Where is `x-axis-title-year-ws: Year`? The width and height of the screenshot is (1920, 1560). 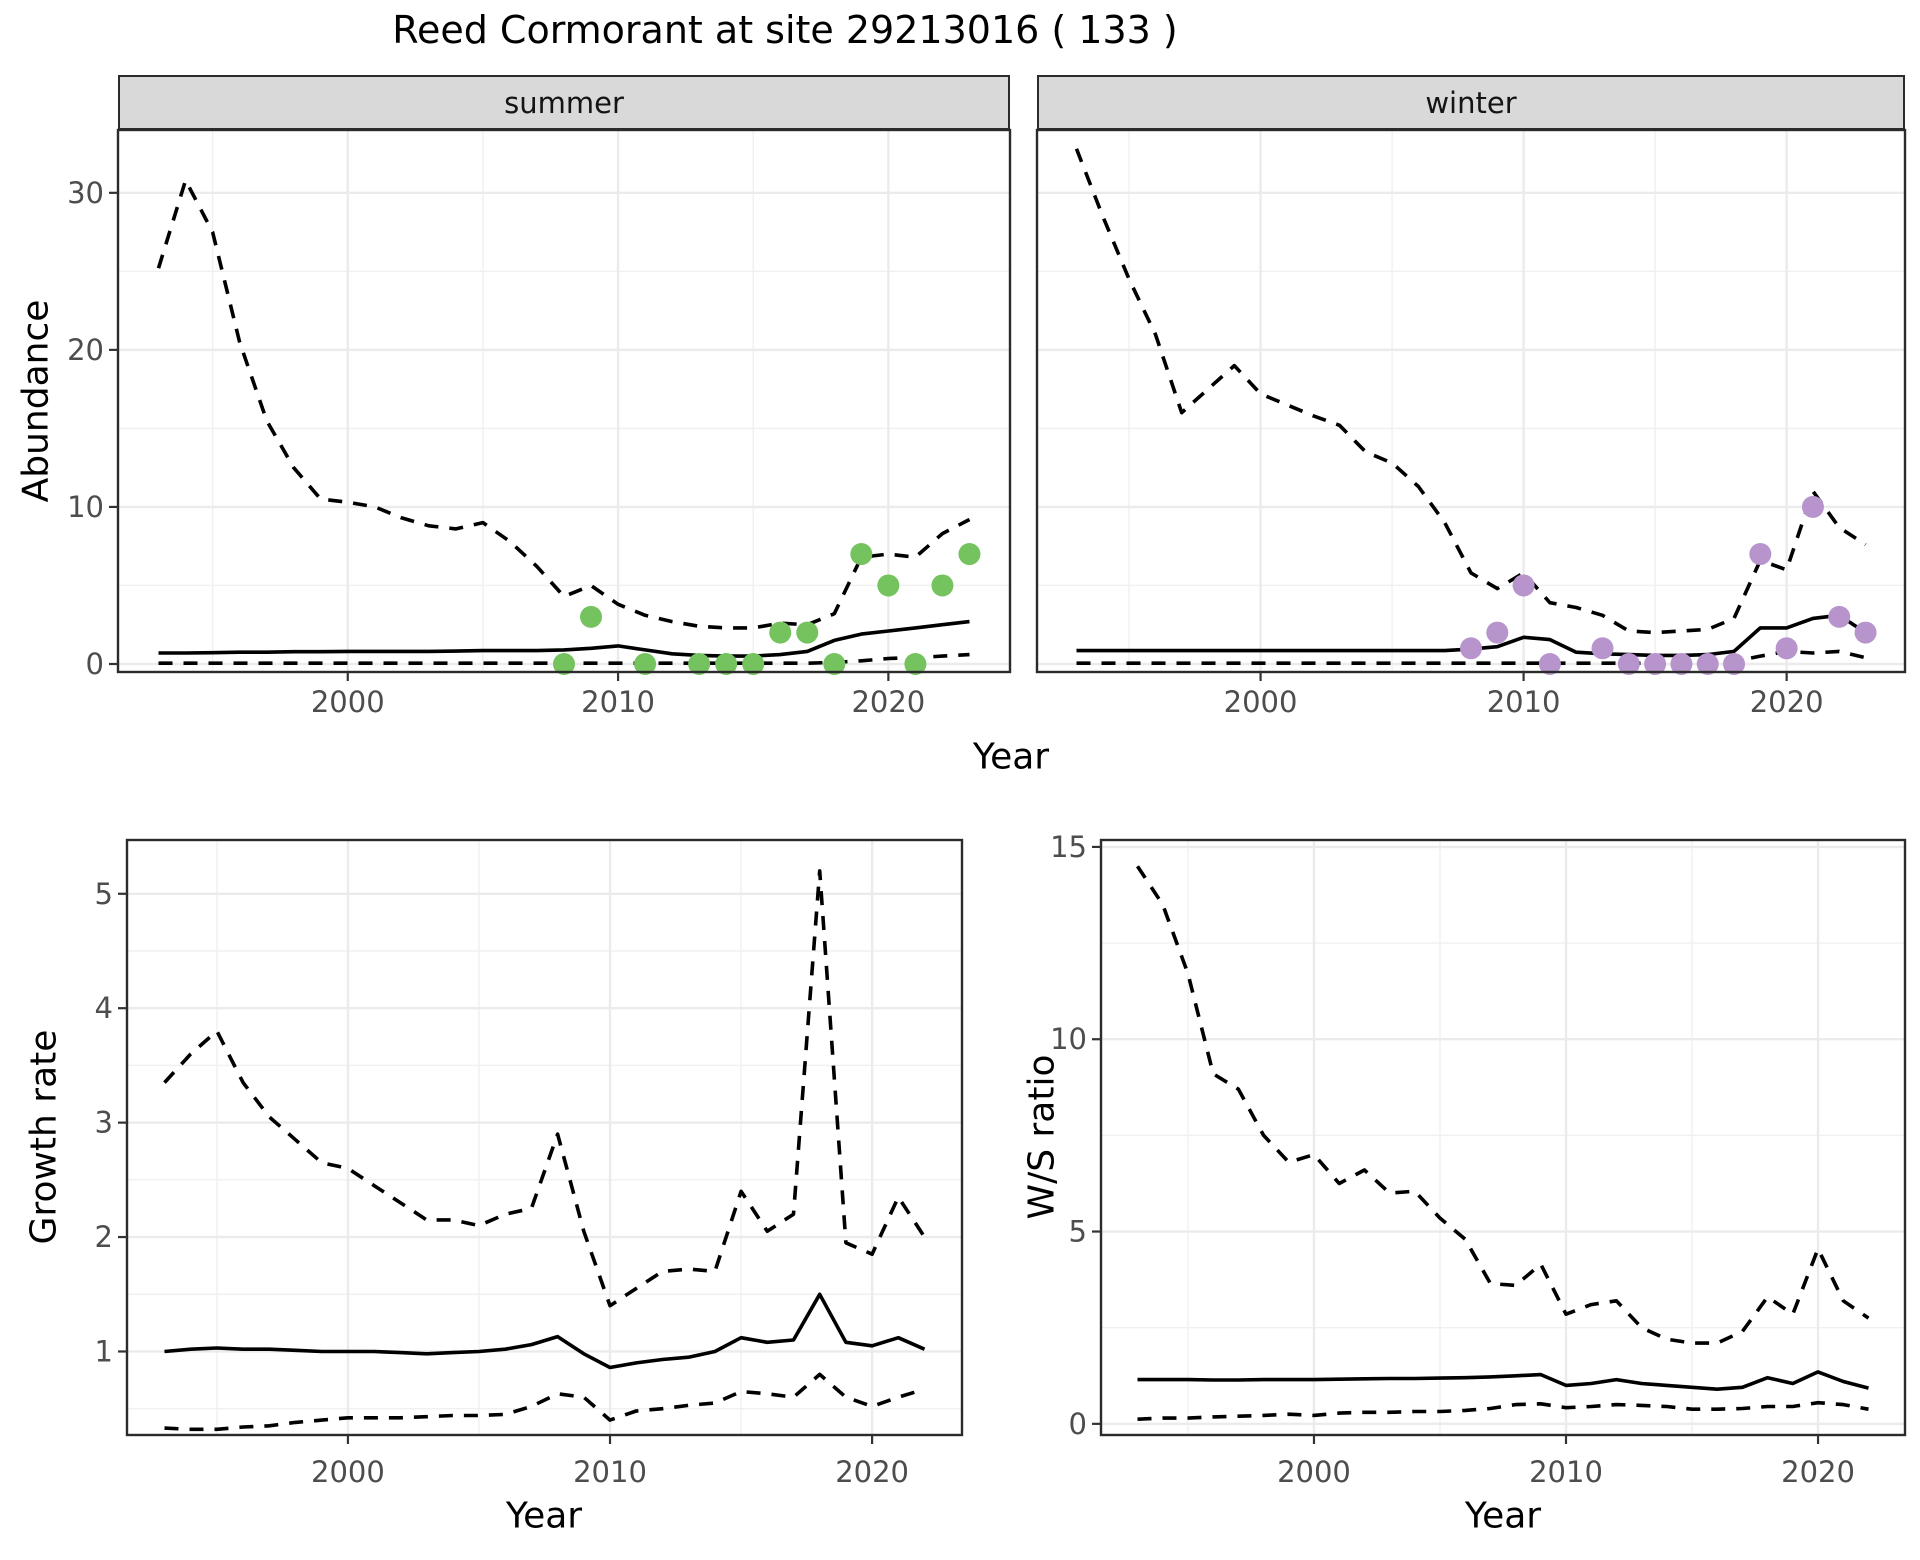 x-axis-title-year-ws: Year is located at coordinates (1503, 1516).